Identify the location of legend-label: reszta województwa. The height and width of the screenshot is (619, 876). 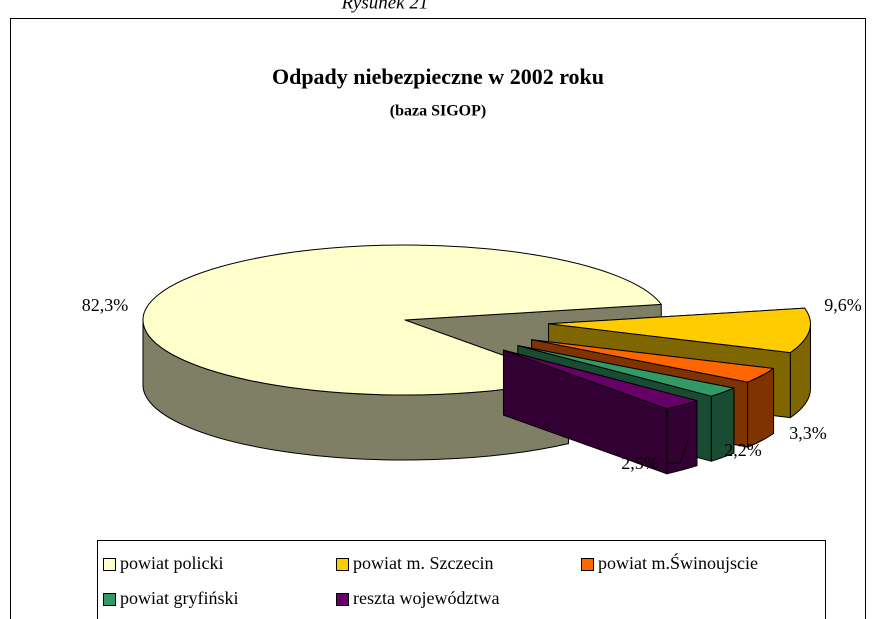
(426, 598).